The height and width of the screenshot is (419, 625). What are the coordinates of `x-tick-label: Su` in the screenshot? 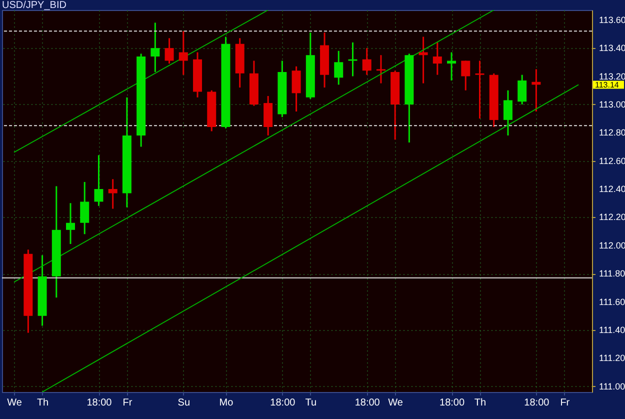 It's located at (184, 403).